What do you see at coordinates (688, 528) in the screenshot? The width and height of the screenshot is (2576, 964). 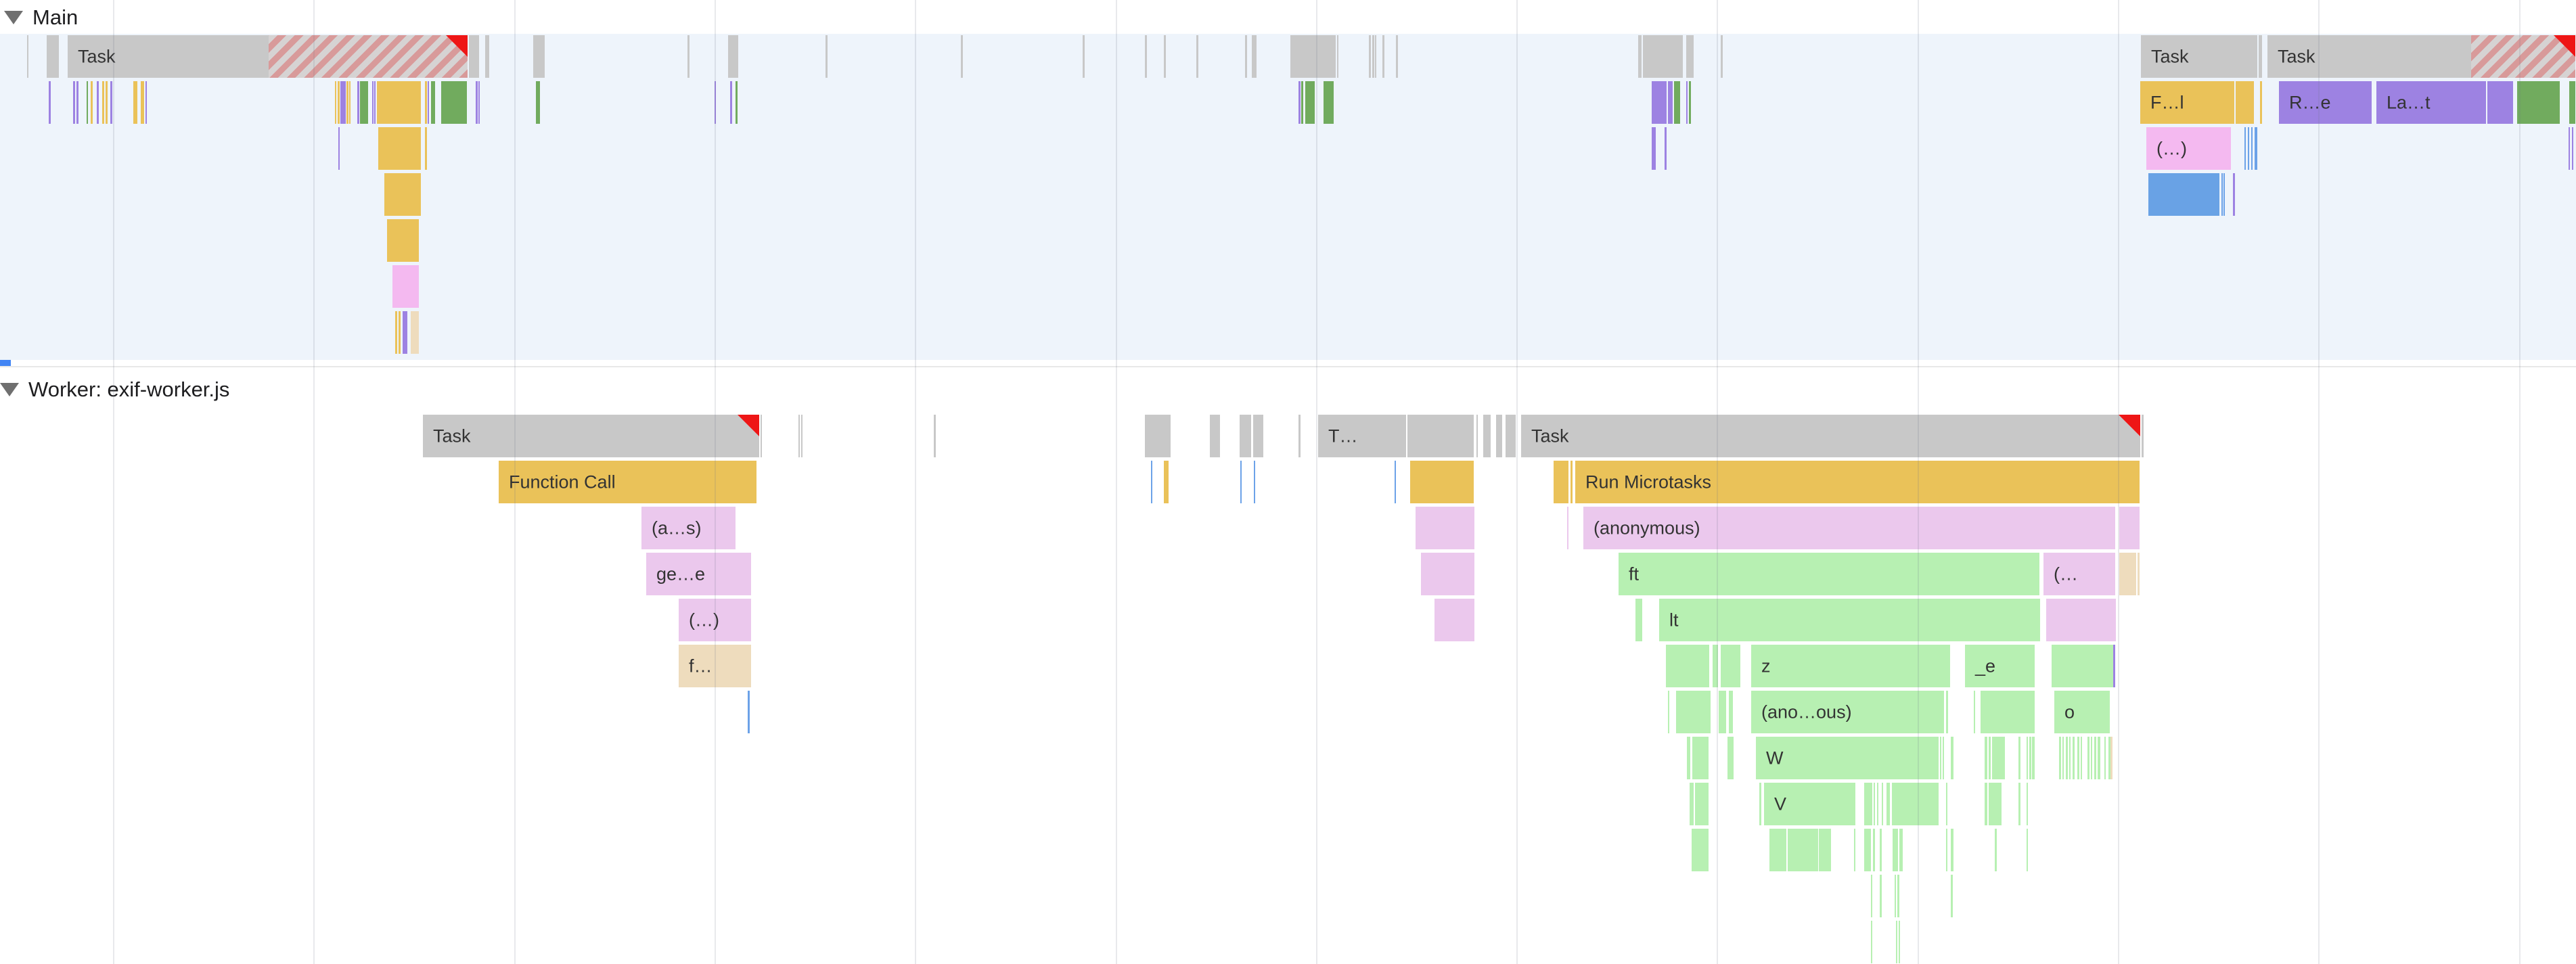 I see `flame-bar-as: (a…s)` at bounding box center [688, 528].